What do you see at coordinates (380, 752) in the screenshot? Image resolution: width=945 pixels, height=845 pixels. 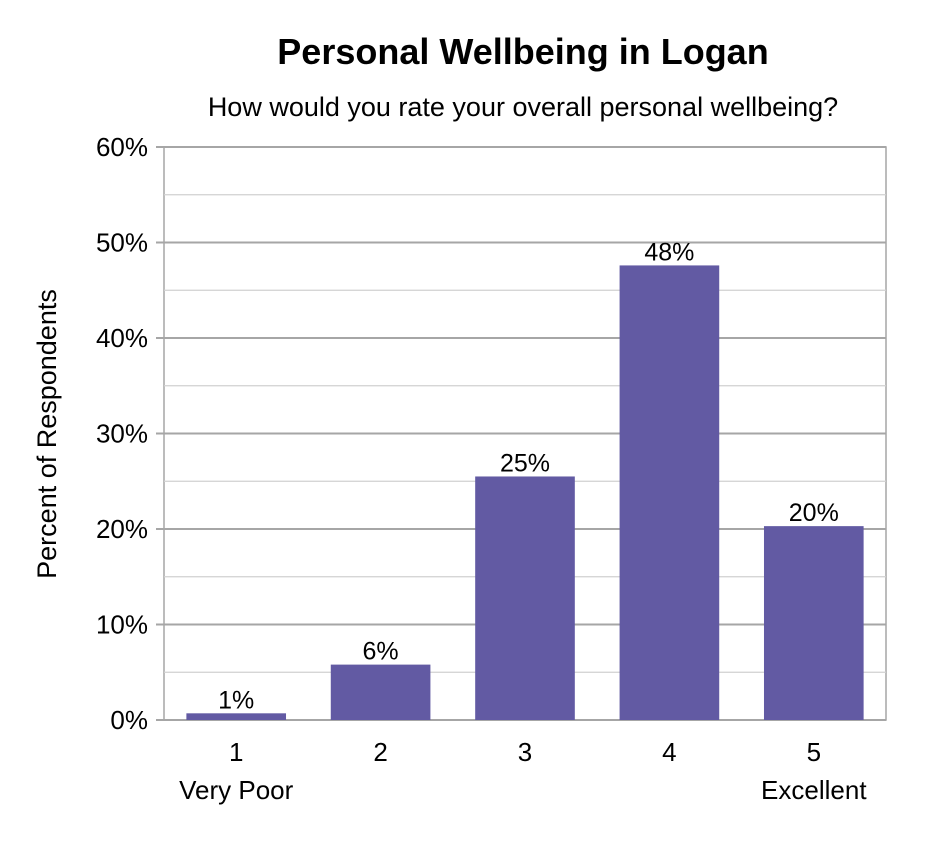 I see `x-tick-label: 2` at bounding box center [380, 752].